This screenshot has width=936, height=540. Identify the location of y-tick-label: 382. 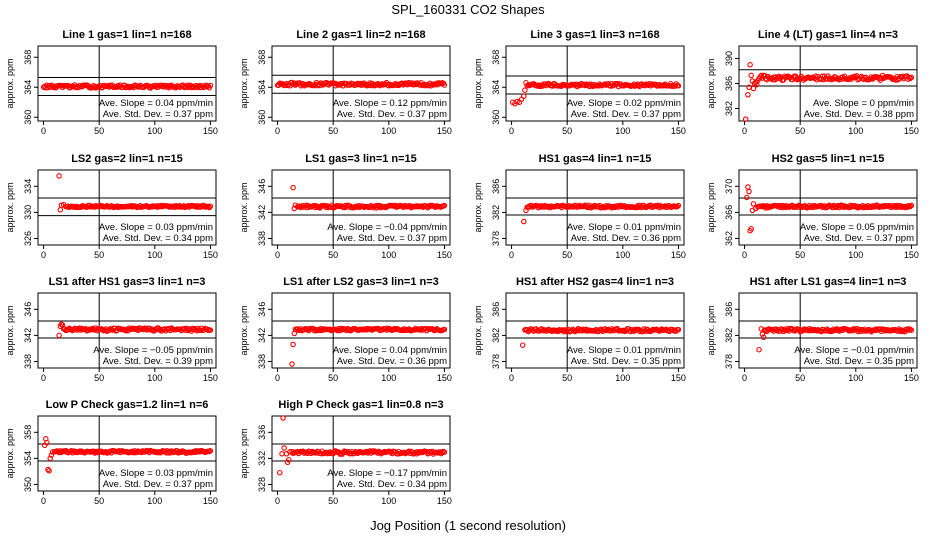
(496, 212).